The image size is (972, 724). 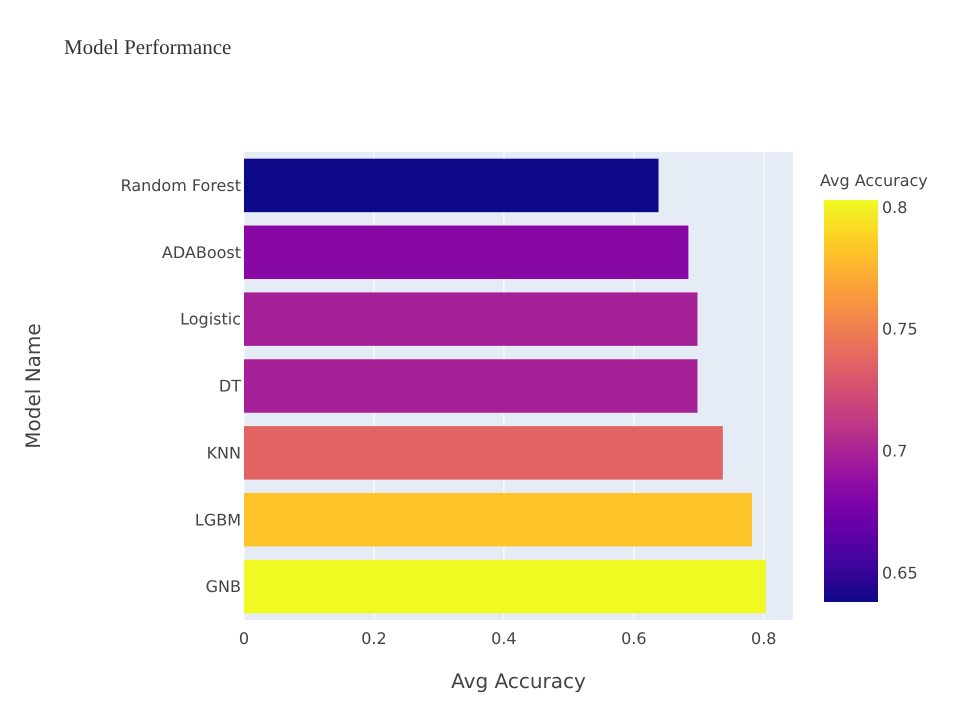 I want to click on x-tick-label: 0, so click(x=244, y=638).